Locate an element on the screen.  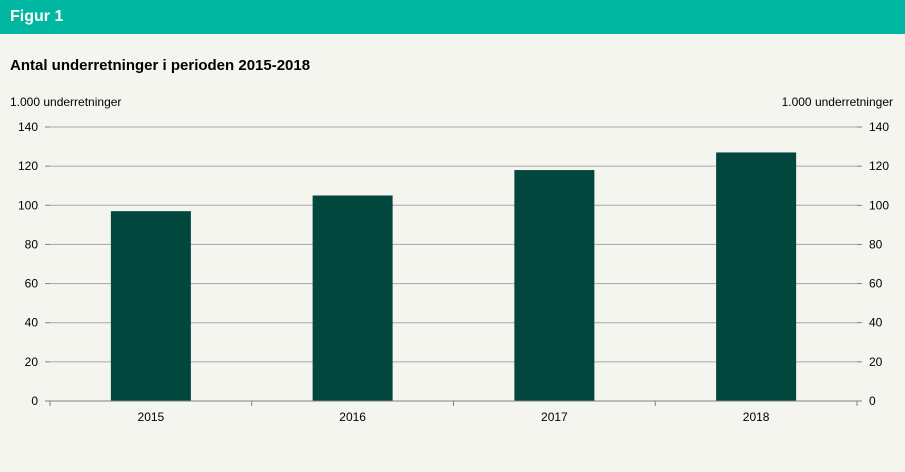
y-tick-label-right: 0 is located at coordinates (872, 401).